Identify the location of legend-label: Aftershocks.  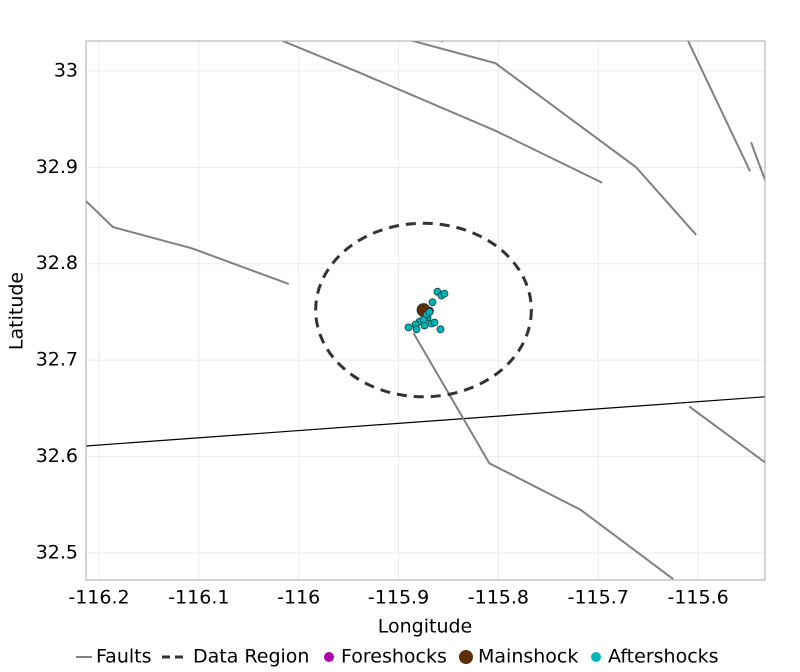
(663, 657).